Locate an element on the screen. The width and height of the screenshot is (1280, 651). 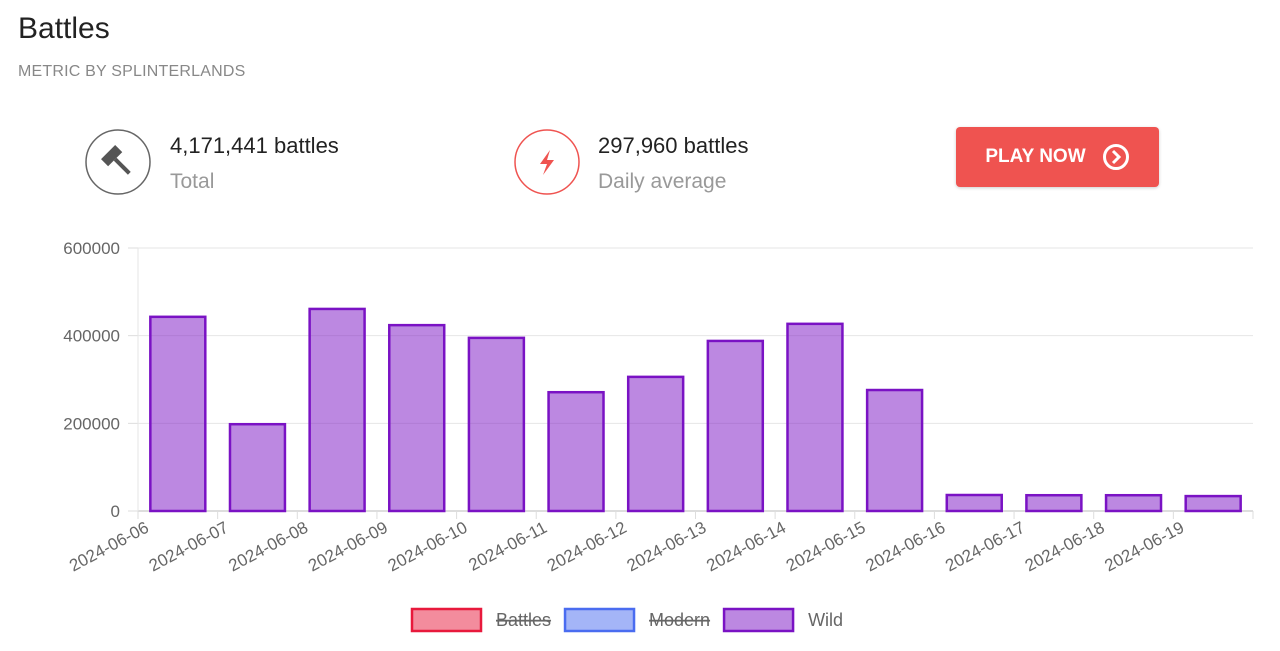
x-tick-label: 2024-06-13 is located at coordinates (667, 547).